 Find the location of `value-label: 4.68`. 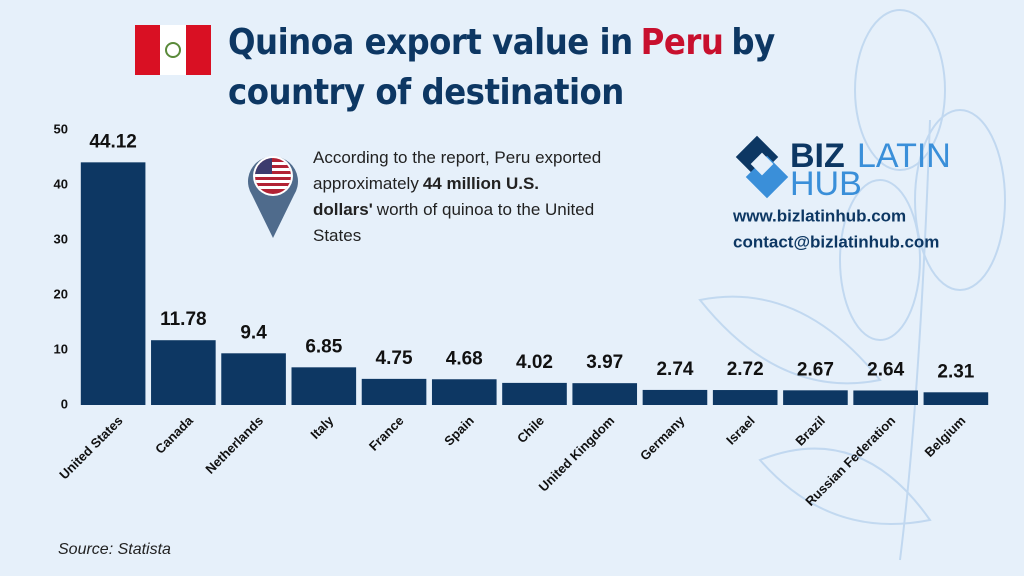

value-label: 4.68 is located at coordinates (464, 358).